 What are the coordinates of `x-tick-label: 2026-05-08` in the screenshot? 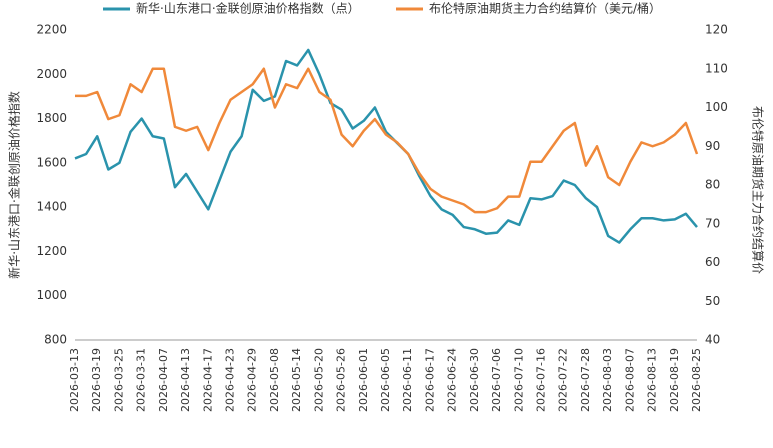 It's located at (274, 380).